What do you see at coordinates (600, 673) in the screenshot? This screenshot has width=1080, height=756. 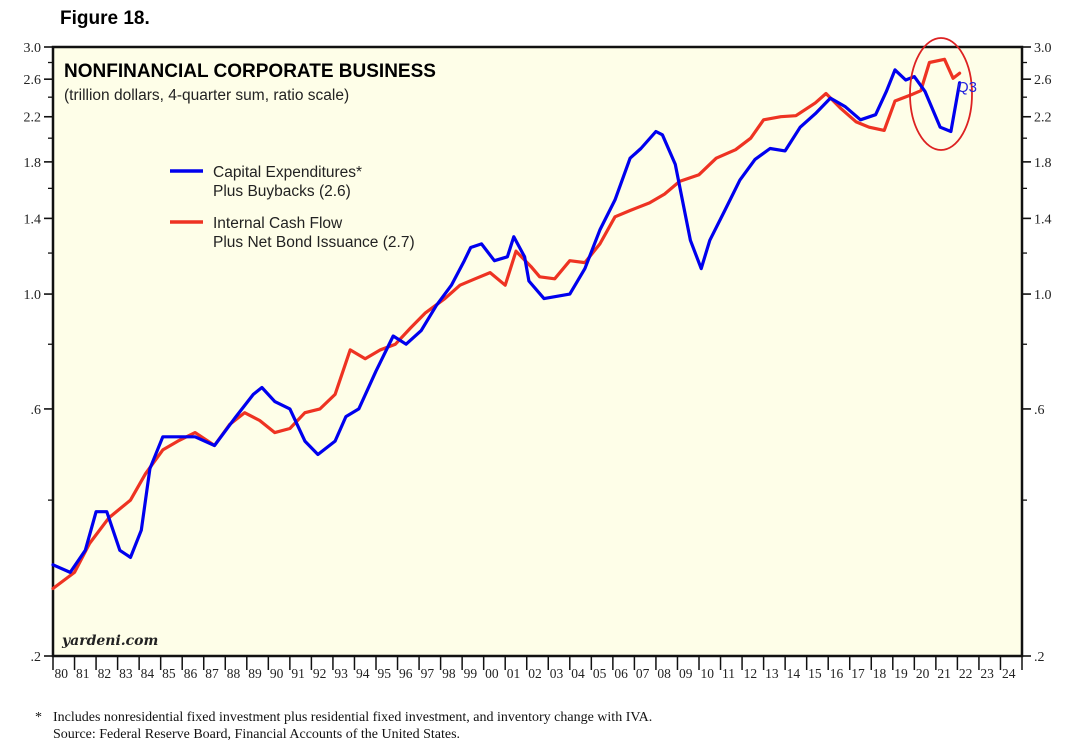 I see `x-tick-label: 05` at bounding box center [600, 673].